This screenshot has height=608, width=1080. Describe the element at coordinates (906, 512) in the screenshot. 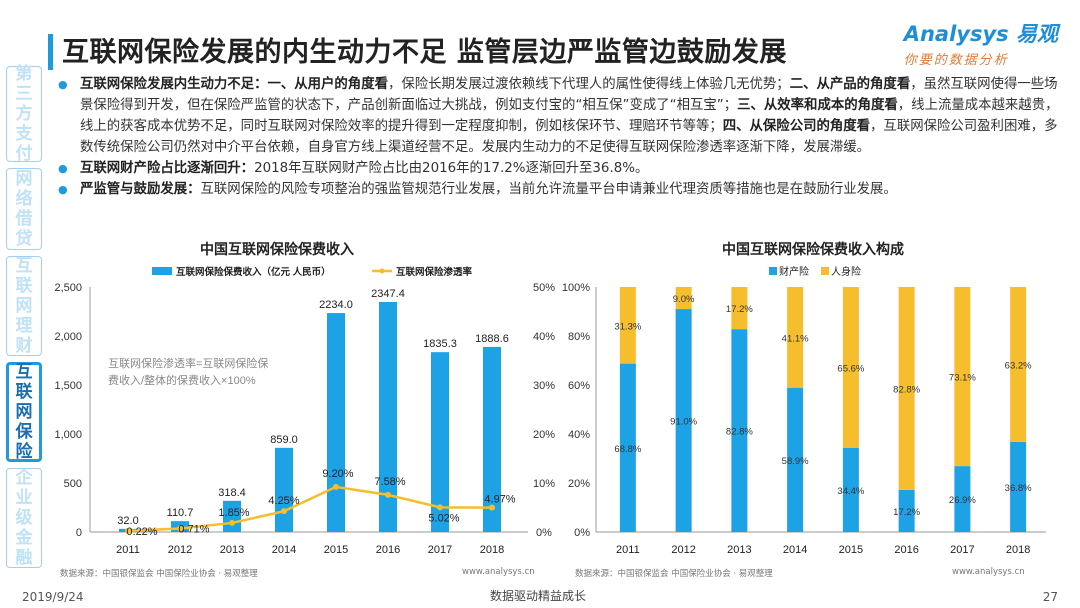

I see `bar-property-label: 17.2%` at that location.